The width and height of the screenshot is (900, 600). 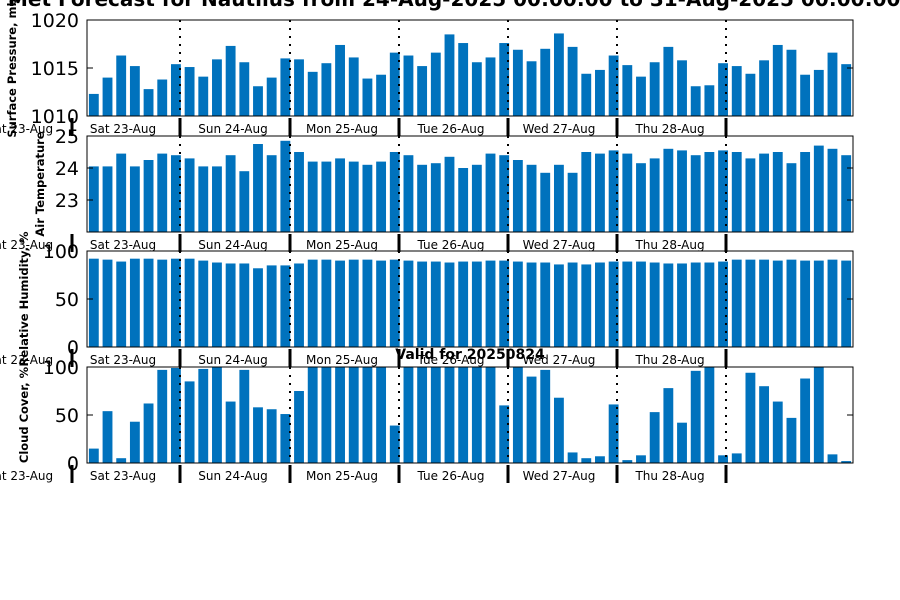 What do you see at coordinates (61, 368) in the screenshot?
I see `y-tick-label: 100` at bounding box center [61, 368].